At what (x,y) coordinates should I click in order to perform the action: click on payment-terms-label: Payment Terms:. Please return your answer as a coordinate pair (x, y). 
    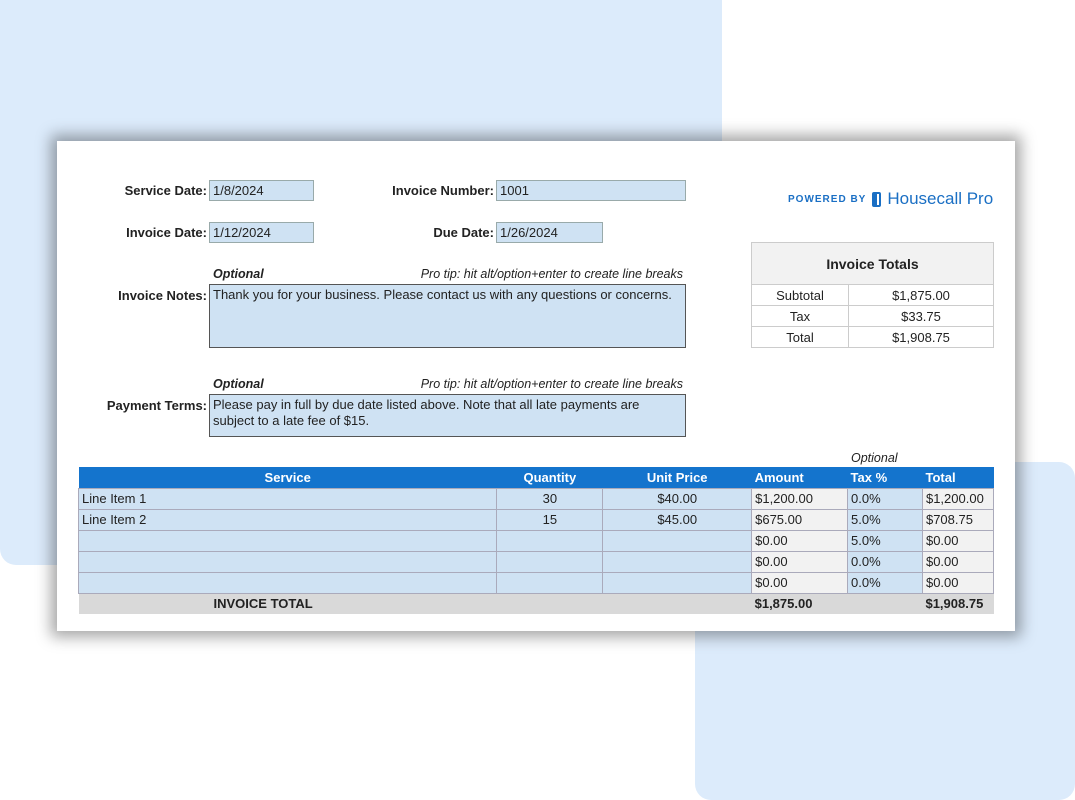
    Looking at the image, I should click on (156, 405).